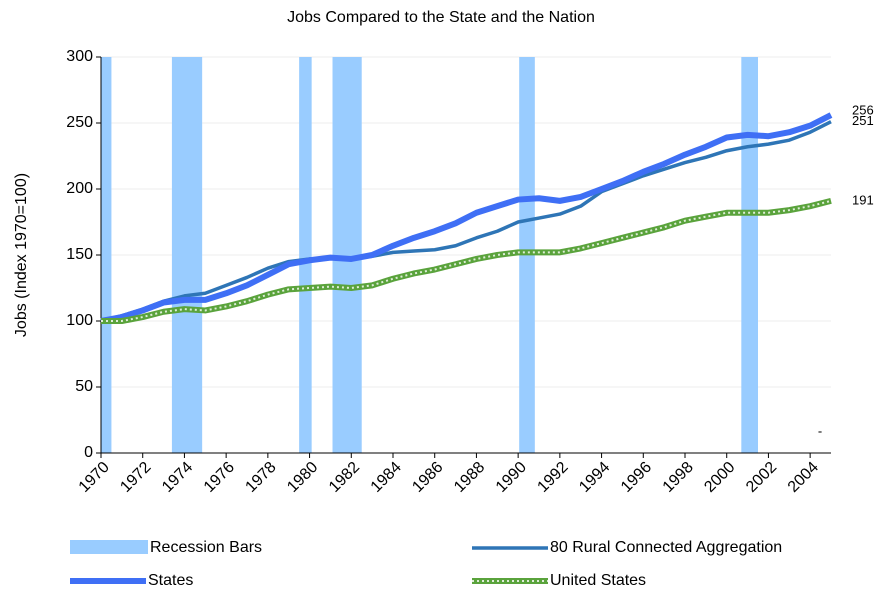 This screenshot has height=590, width=882. Describe the element at coordinates (344, 477) in the screenshot. I see `x-tick-label: 1982` at that location.